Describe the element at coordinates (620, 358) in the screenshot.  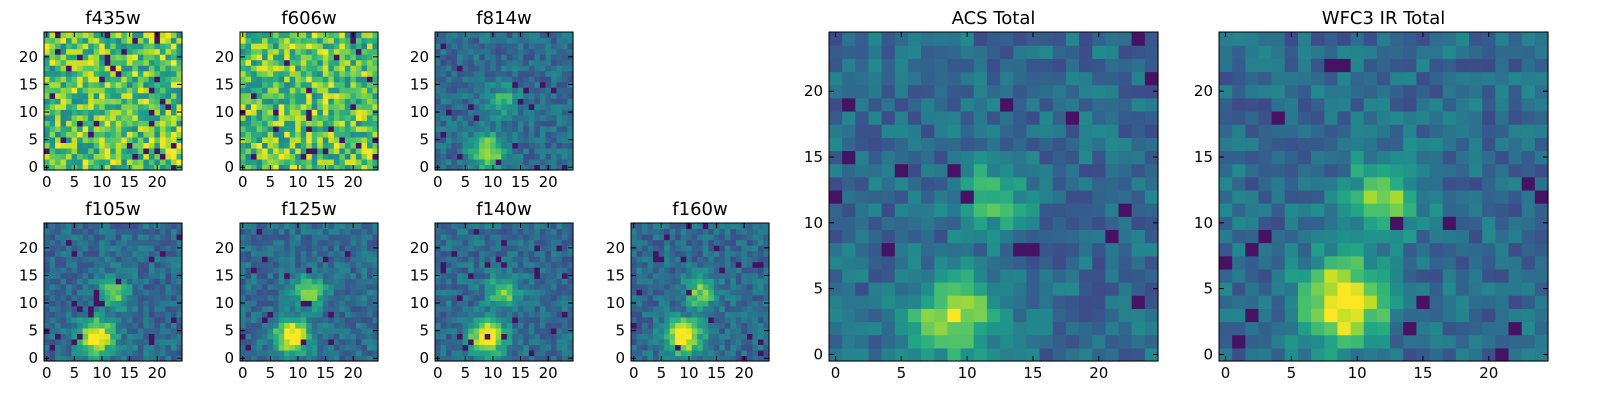
I see `y-tick-label: 0` at that location.